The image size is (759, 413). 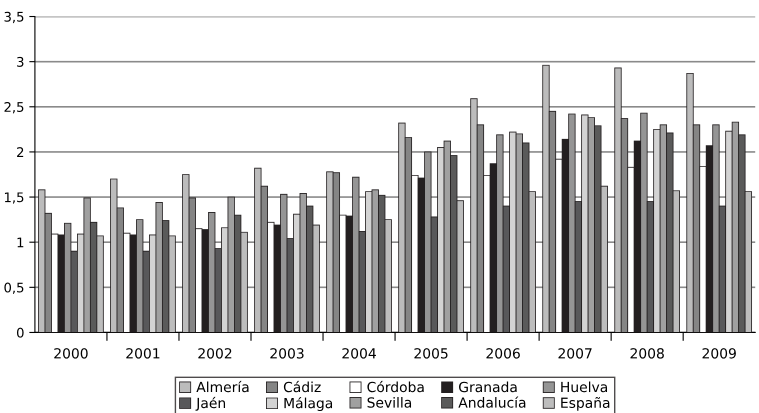 I want to click on y-tick-label: 2, so click(x=20, y=152).